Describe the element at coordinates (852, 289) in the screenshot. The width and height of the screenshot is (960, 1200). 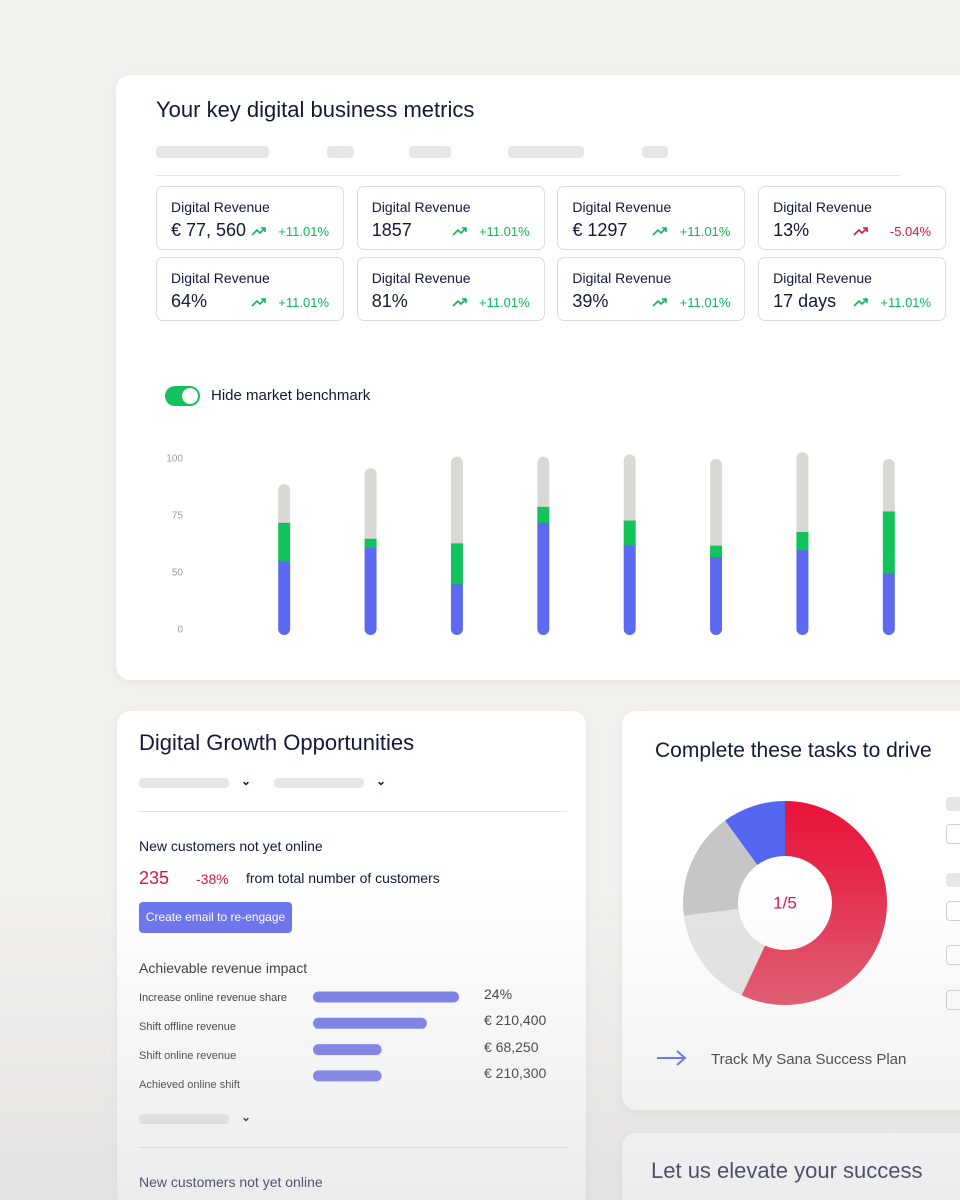
I see `metric-card: Digital Revenue 17 days +11.01%` at that location.